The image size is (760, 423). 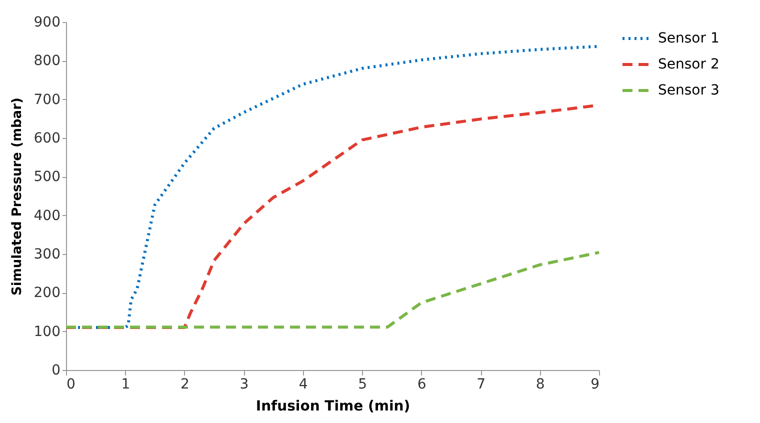 I want to click on x-tick-label: 2, so click(x=185, y=384).